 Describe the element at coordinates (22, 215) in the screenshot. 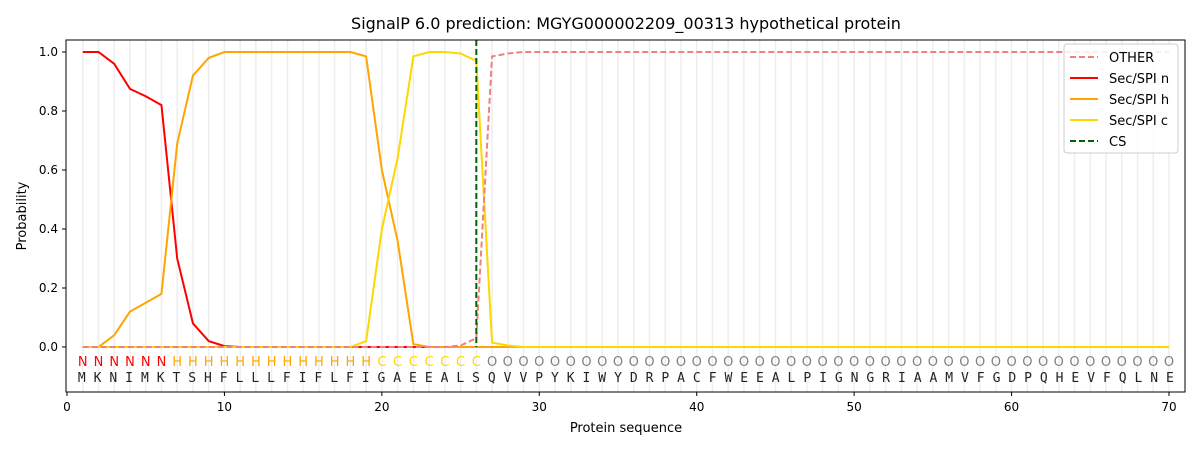

I see `y-axis-label: Probability` at that location.